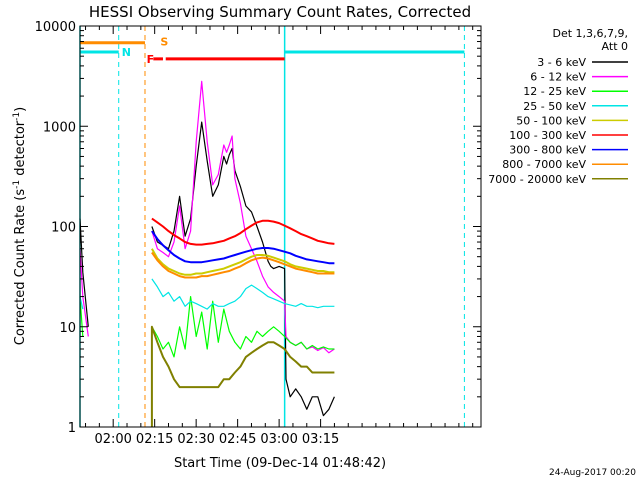 This screenshot has width=640, height=480. What do you see at coordinates (551, 120) in the screenshot?
I see `legend-label: 50 - 100 keV` at bounding box center [551, 120].